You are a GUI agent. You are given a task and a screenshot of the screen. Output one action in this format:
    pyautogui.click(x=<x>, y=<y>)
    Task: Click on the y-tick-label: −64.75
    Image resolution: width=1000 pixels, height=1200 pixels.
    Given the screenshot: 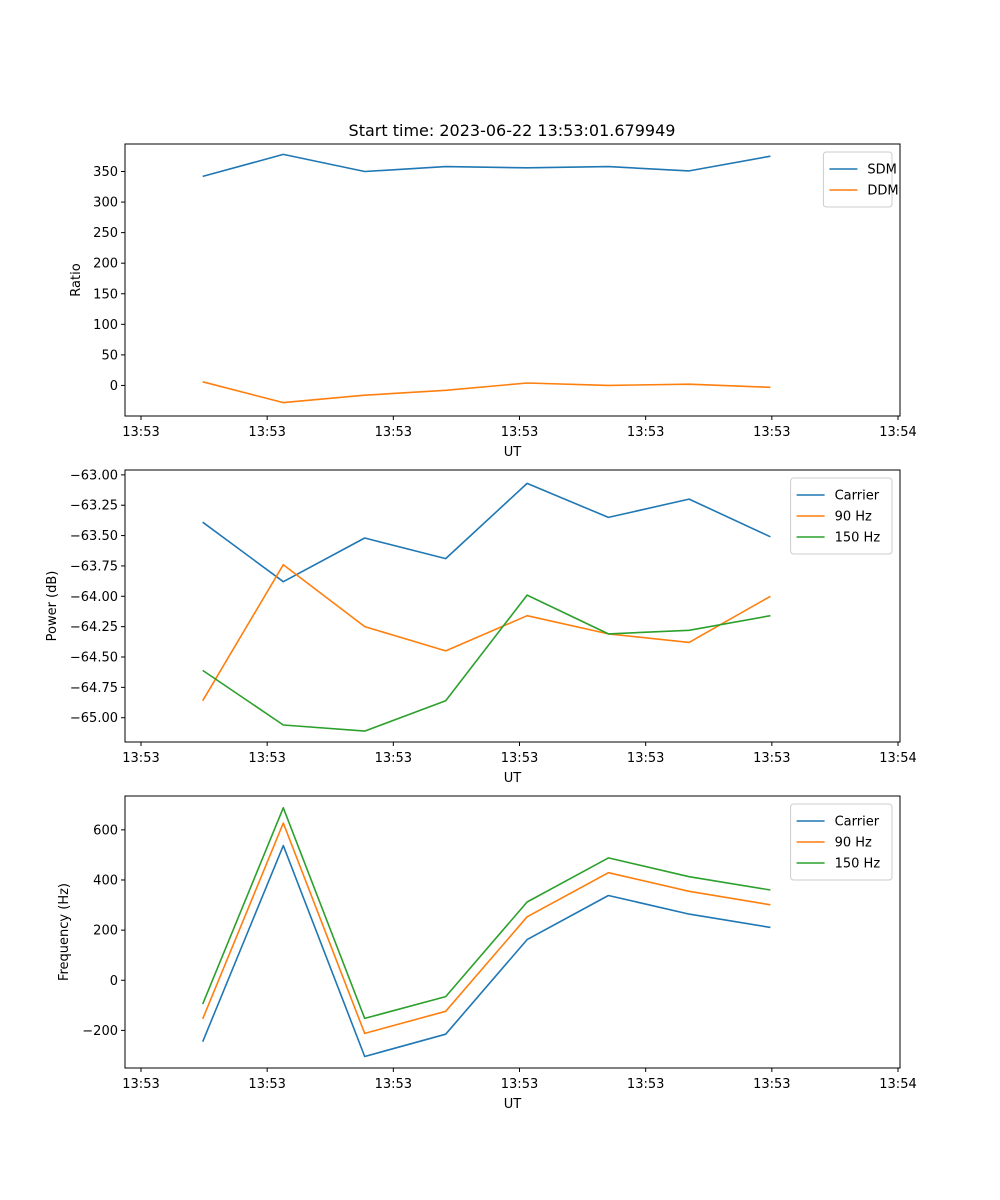 What is the action you would take?
    pyautogui.click(x=94, y=688)
    